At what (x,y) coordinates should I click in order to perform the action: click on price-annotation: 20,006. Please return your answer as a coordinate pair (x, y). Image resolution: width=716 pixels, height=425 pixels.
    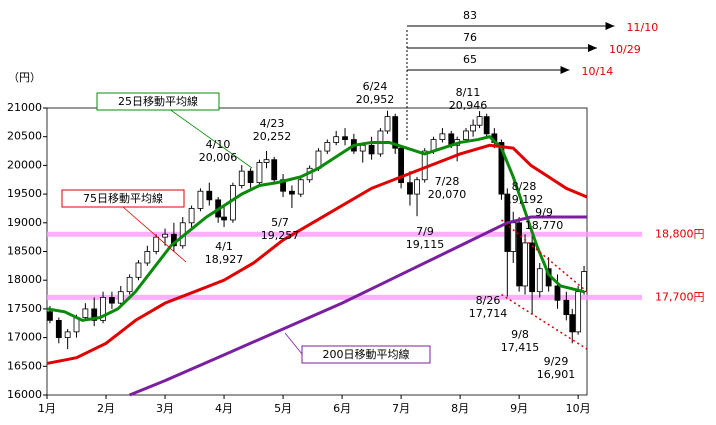
    Looking at the image, I should click on (218, 157).